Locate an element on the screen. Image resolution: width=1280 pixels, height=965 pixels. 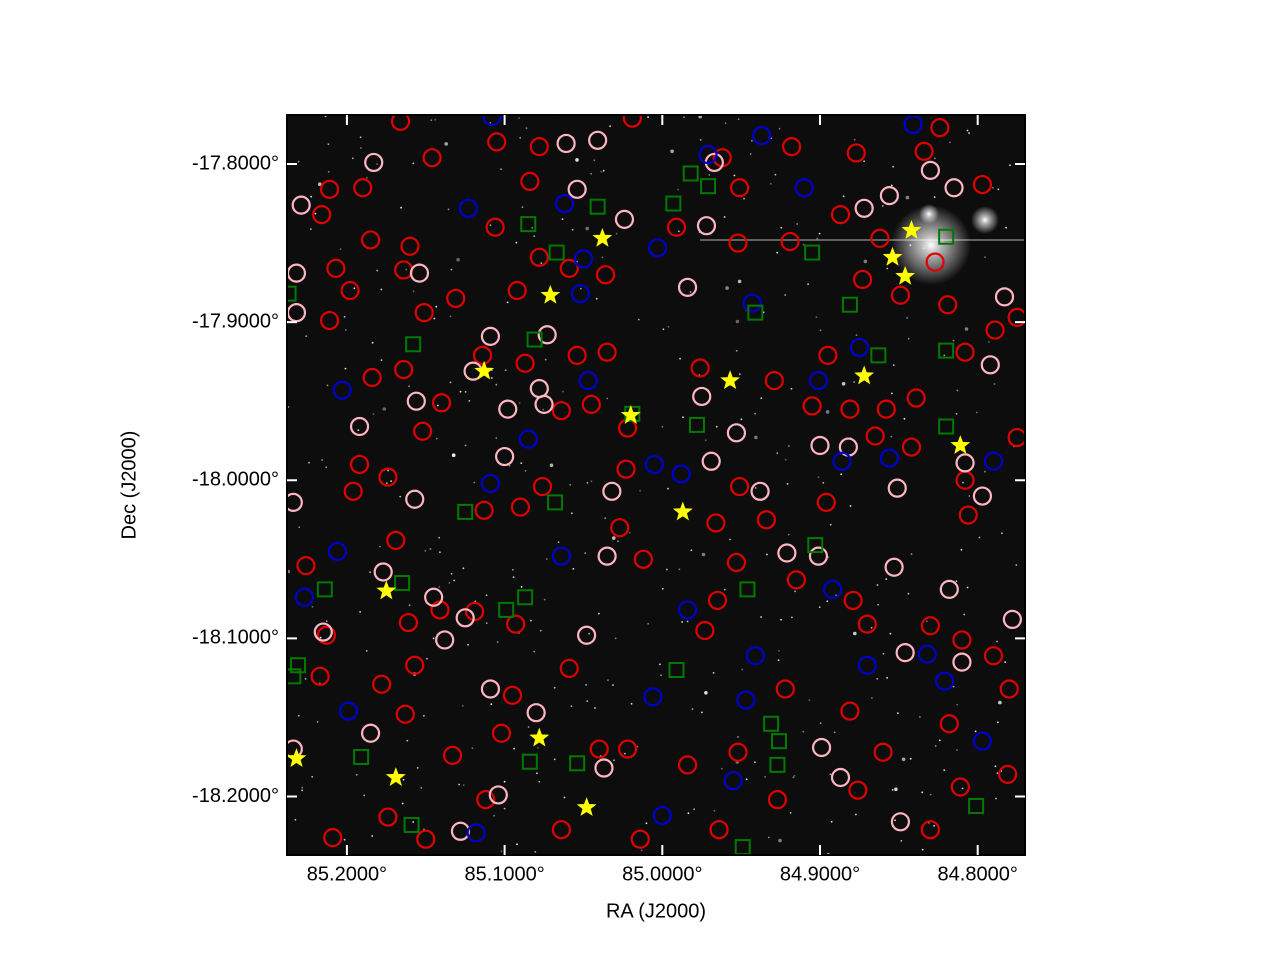
bright-star is located at coordinates (929, 214).